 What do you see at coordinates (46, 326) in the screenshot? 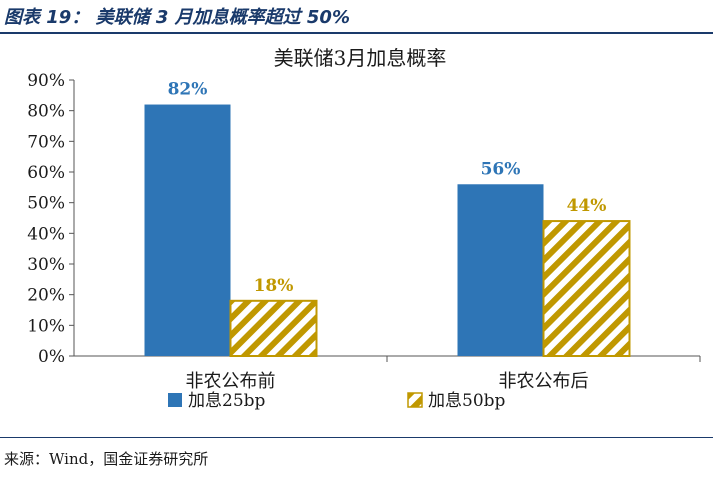
I see `y-tick-label: 10%` at bounding box center [46, 326].